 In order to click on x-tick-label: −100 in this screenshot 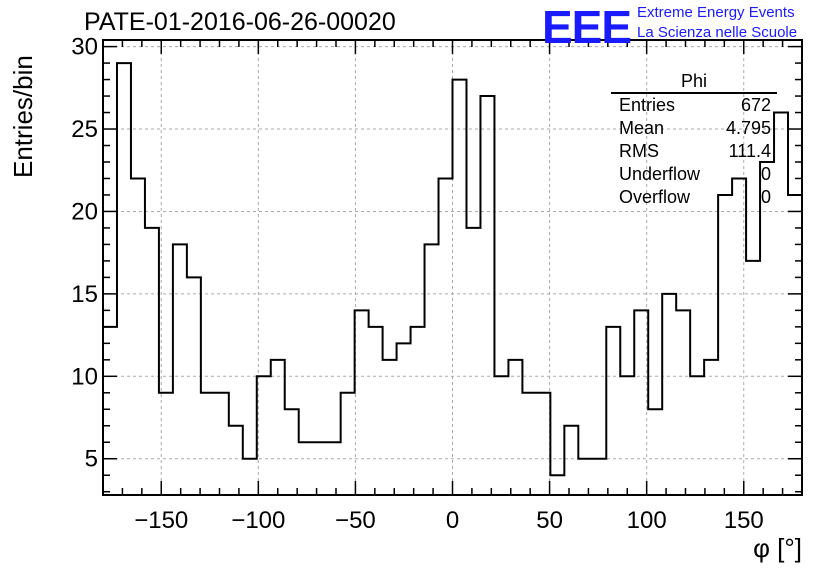, I will do `click(258, 520)`.